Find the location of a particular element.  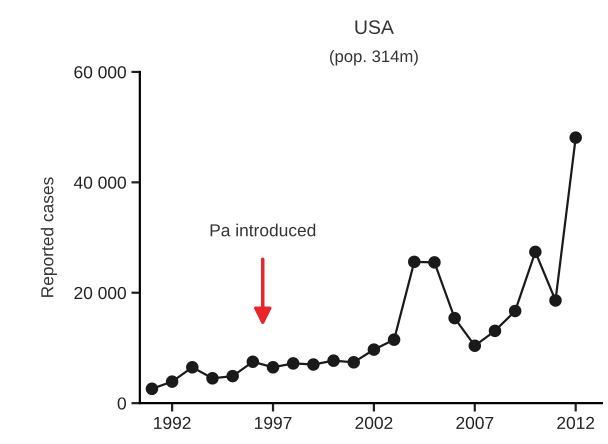

y-tick-label: 40 000 is located at coordinates (100, 182).